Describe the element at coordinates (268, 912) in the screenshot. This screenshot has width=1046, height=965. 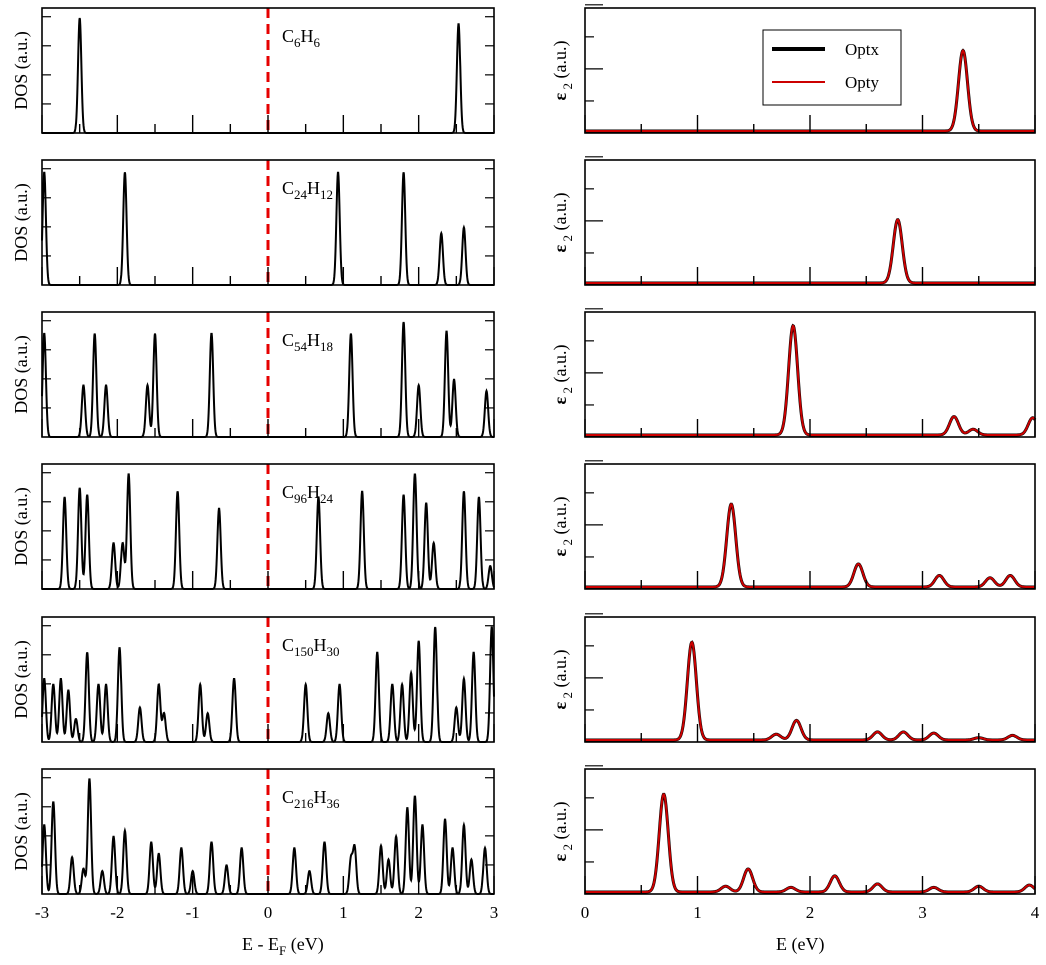
I see `left-x-tick-label: 0` at that location.